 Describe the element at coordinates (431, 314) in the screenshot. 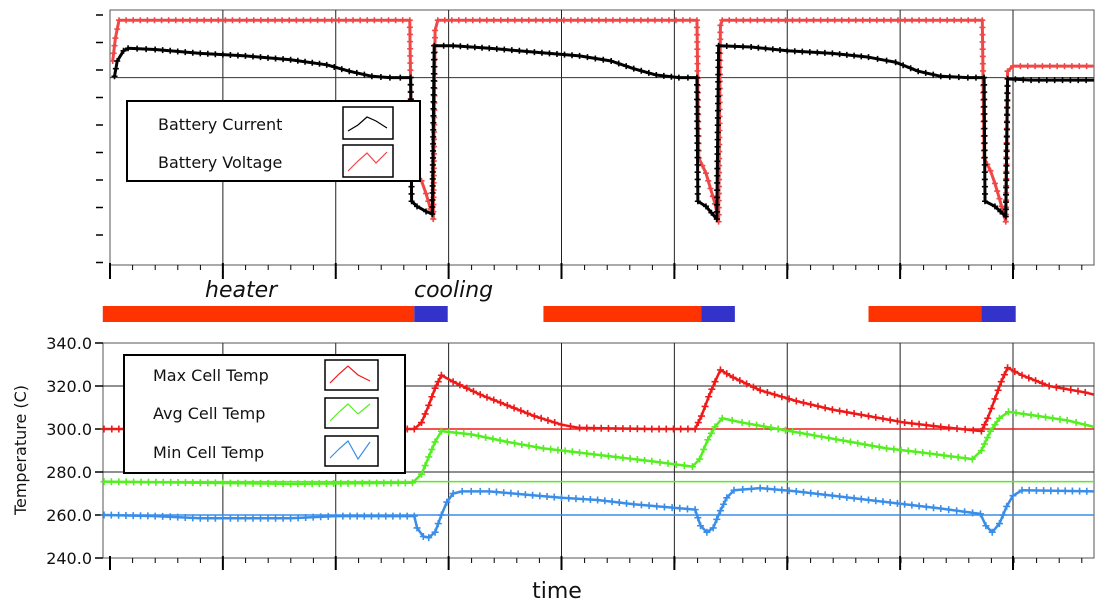

I see `cooling-phase-bar` at that location.